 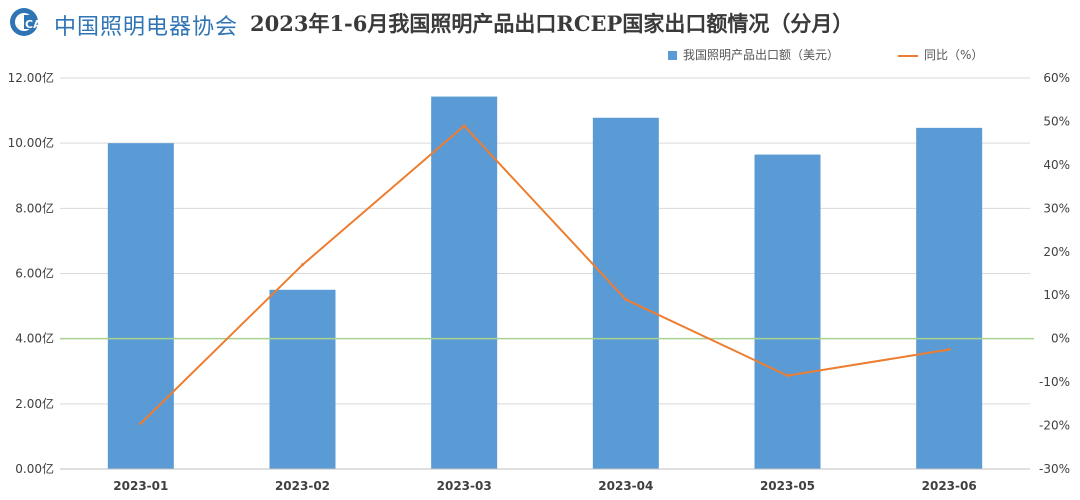 What do you see at coordinates (787, 486) in the screenshot?
I see `x-tick-label: 2023-05` at bounding box center [787, 486].